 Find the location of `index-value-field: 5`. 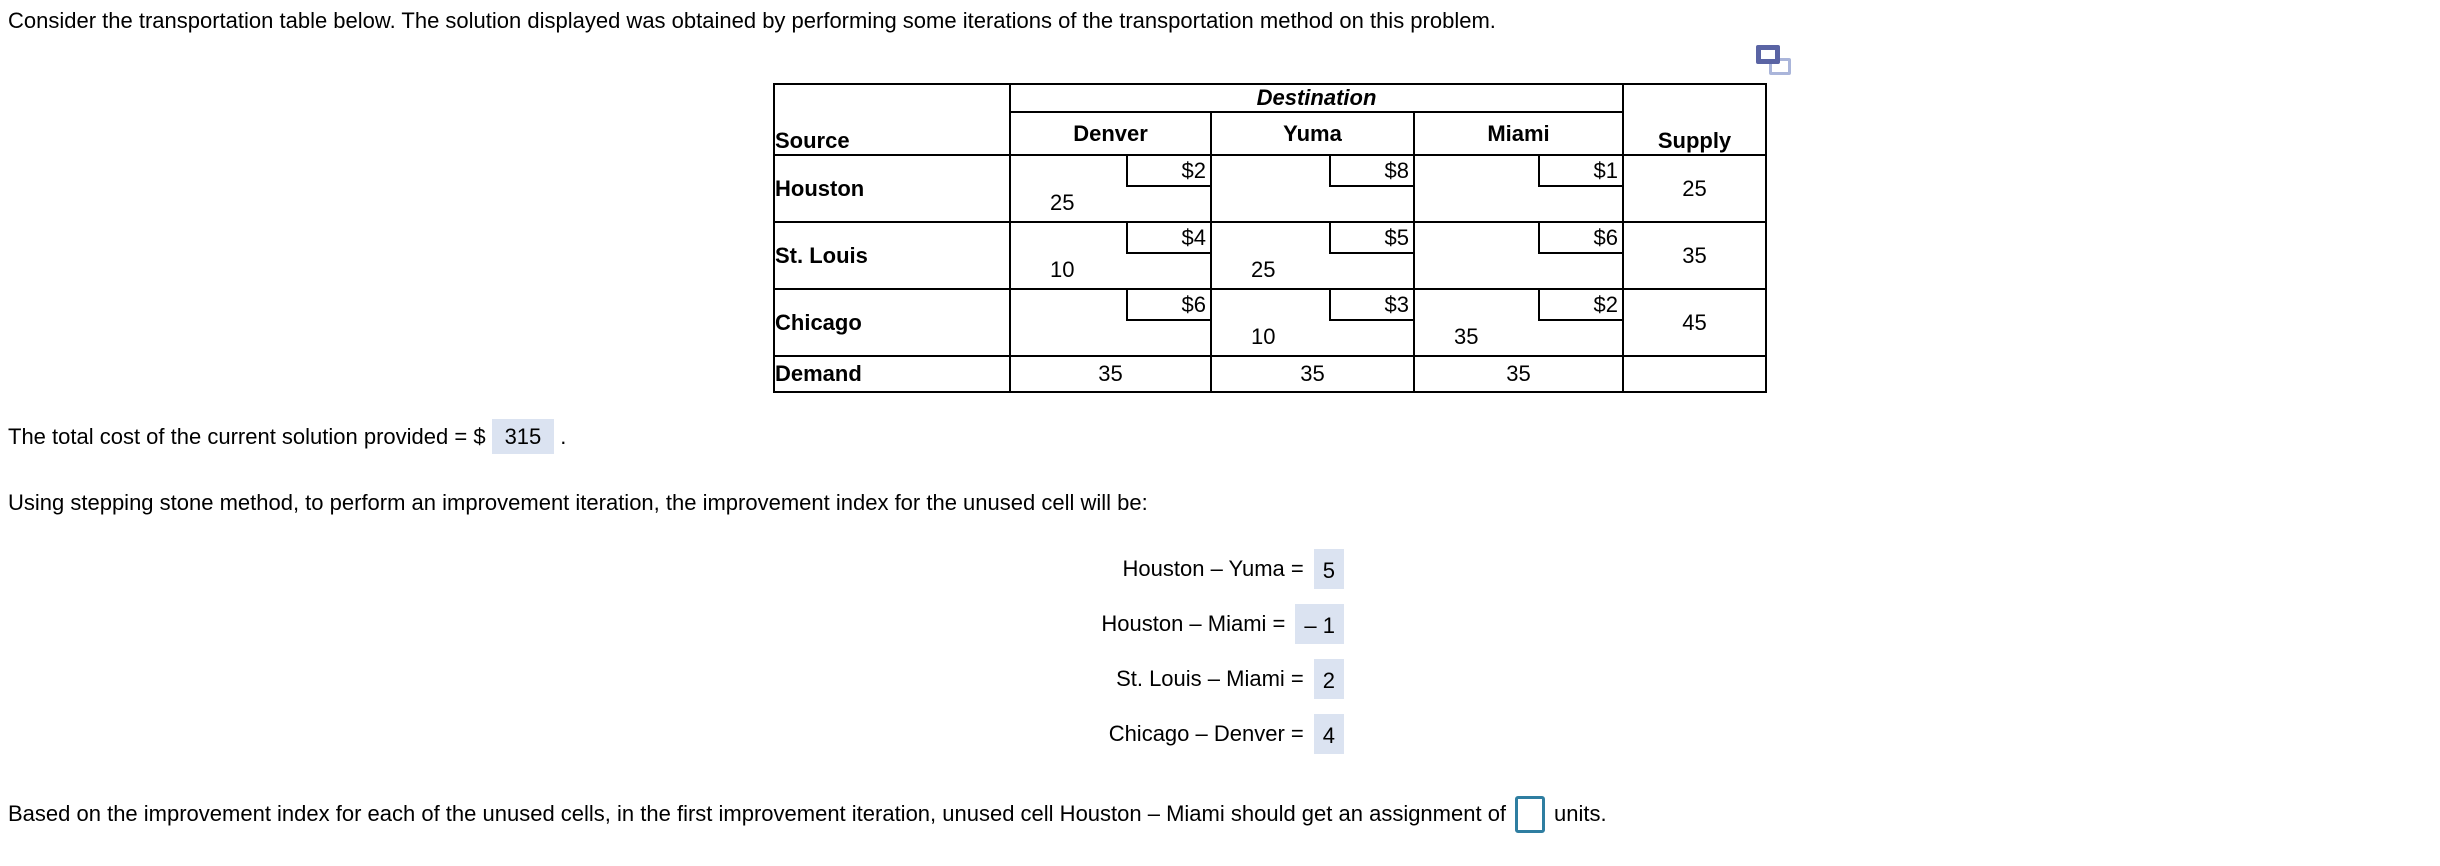

index-value-field: 5 is located at coordinates (1328, 568).